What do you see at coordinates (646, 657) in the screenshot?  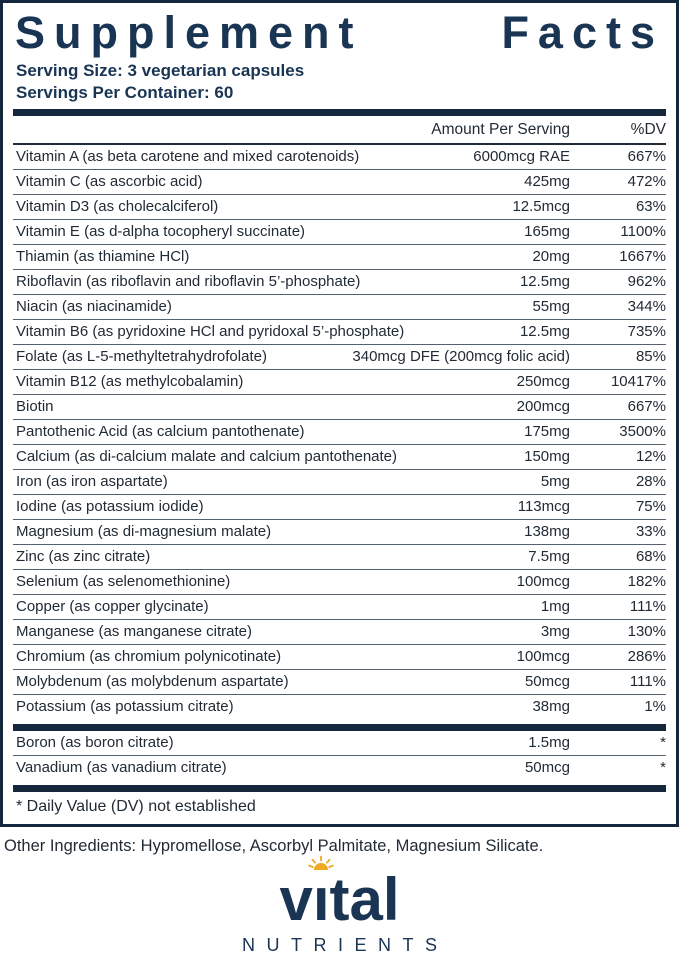 I see `ingredient-dv: 286%` at bounding box center [646, 657].